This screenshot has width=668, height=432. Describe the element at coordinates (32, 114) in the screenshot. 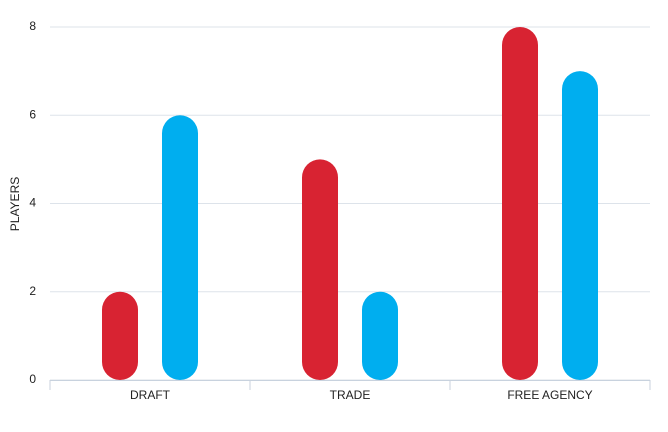

I see `y-tick-label: 6` at that location.